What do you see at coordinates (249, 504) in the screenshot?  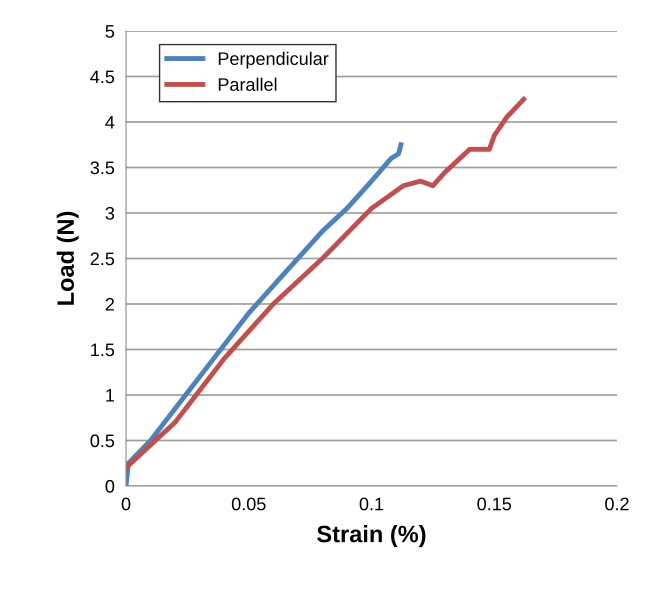 I see `x-tick-label: 0.05` at bounding box center [249, 504].